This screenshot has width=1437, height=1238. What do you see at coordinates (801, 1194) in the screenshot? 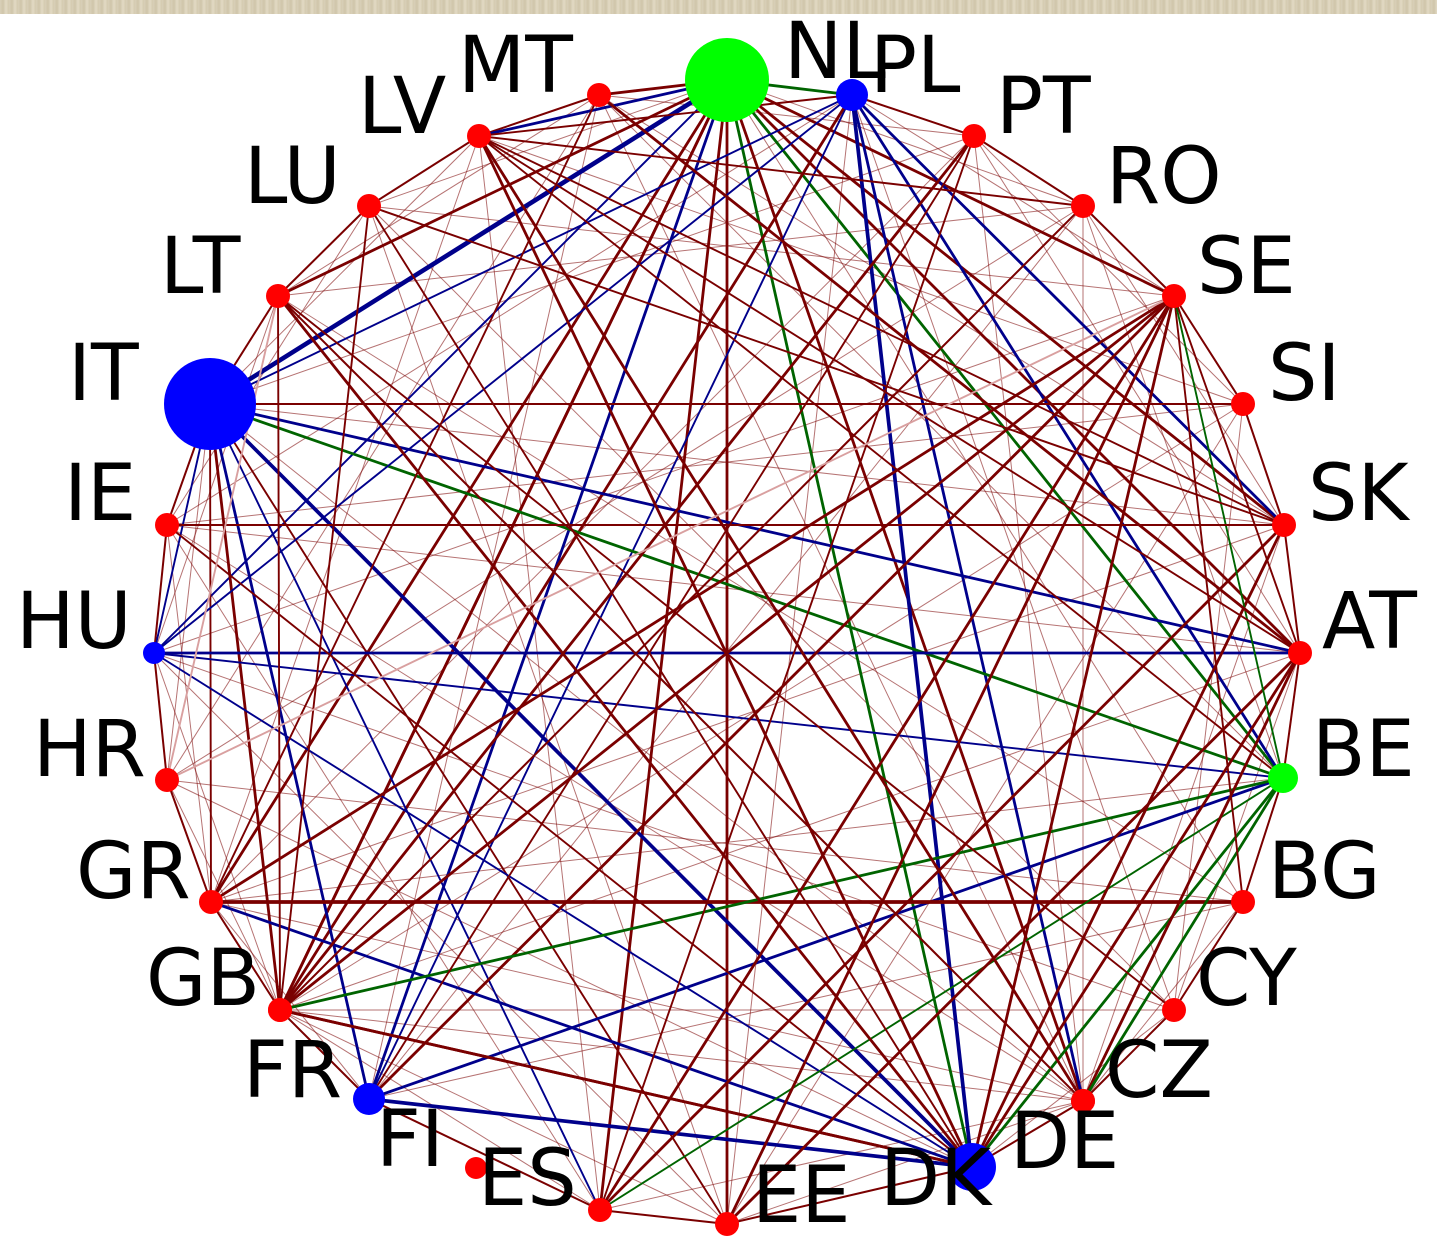
I see `node-label-EE: EE` at bounding box center [801, 1194].